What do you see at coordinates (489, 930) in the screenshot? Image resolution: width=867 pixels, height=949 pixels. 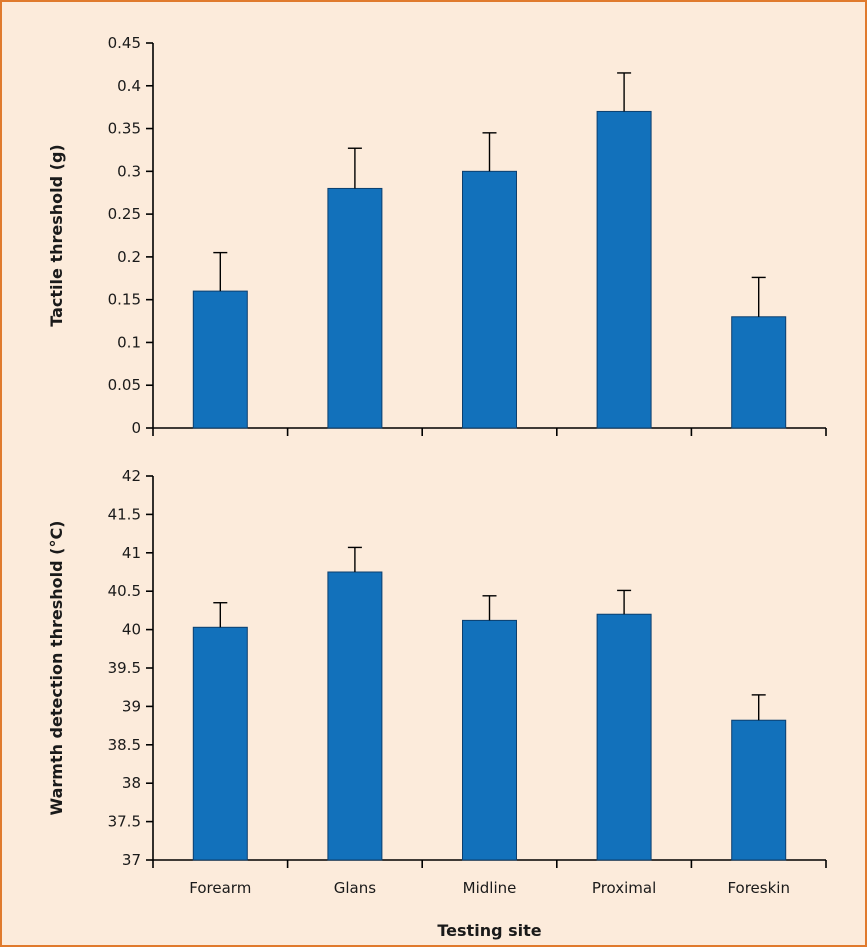 I see `x-axis-title: Testing site` at bounding box center [489, 930].